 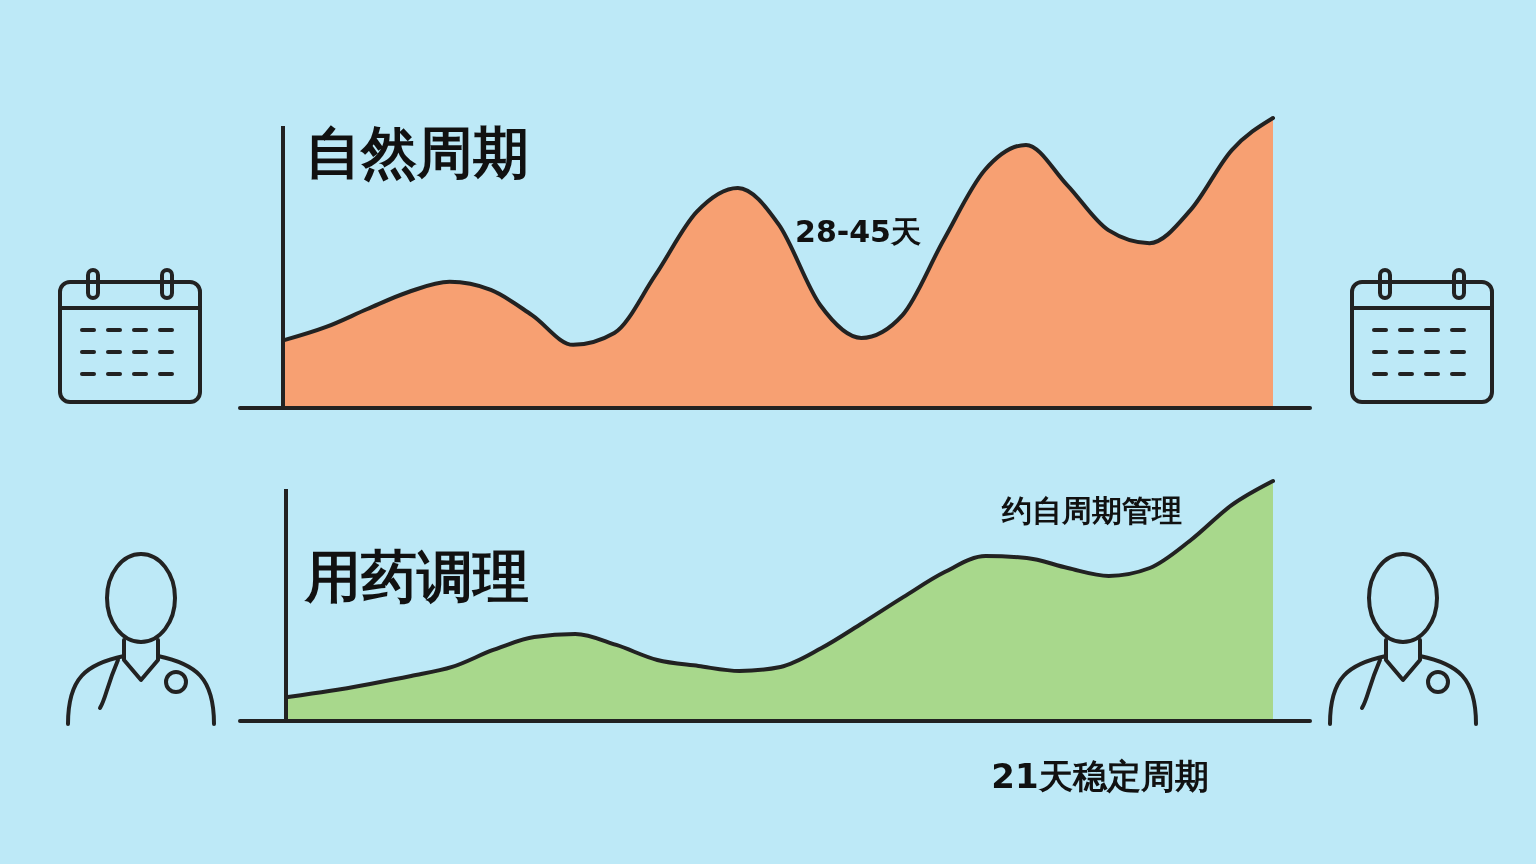 I want to click on chart-title: 自然周期, so click(x=417, y=152).